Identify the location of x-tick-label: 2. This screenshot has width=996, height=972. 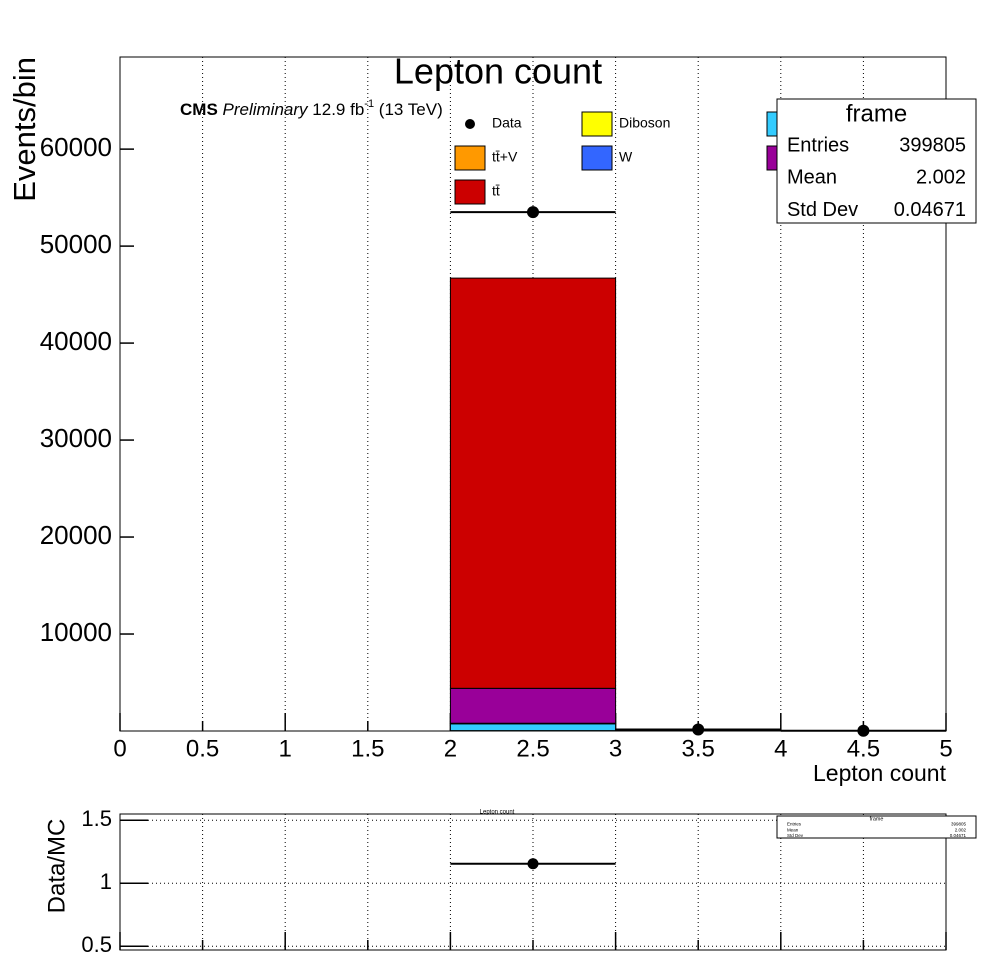
(450, 748).